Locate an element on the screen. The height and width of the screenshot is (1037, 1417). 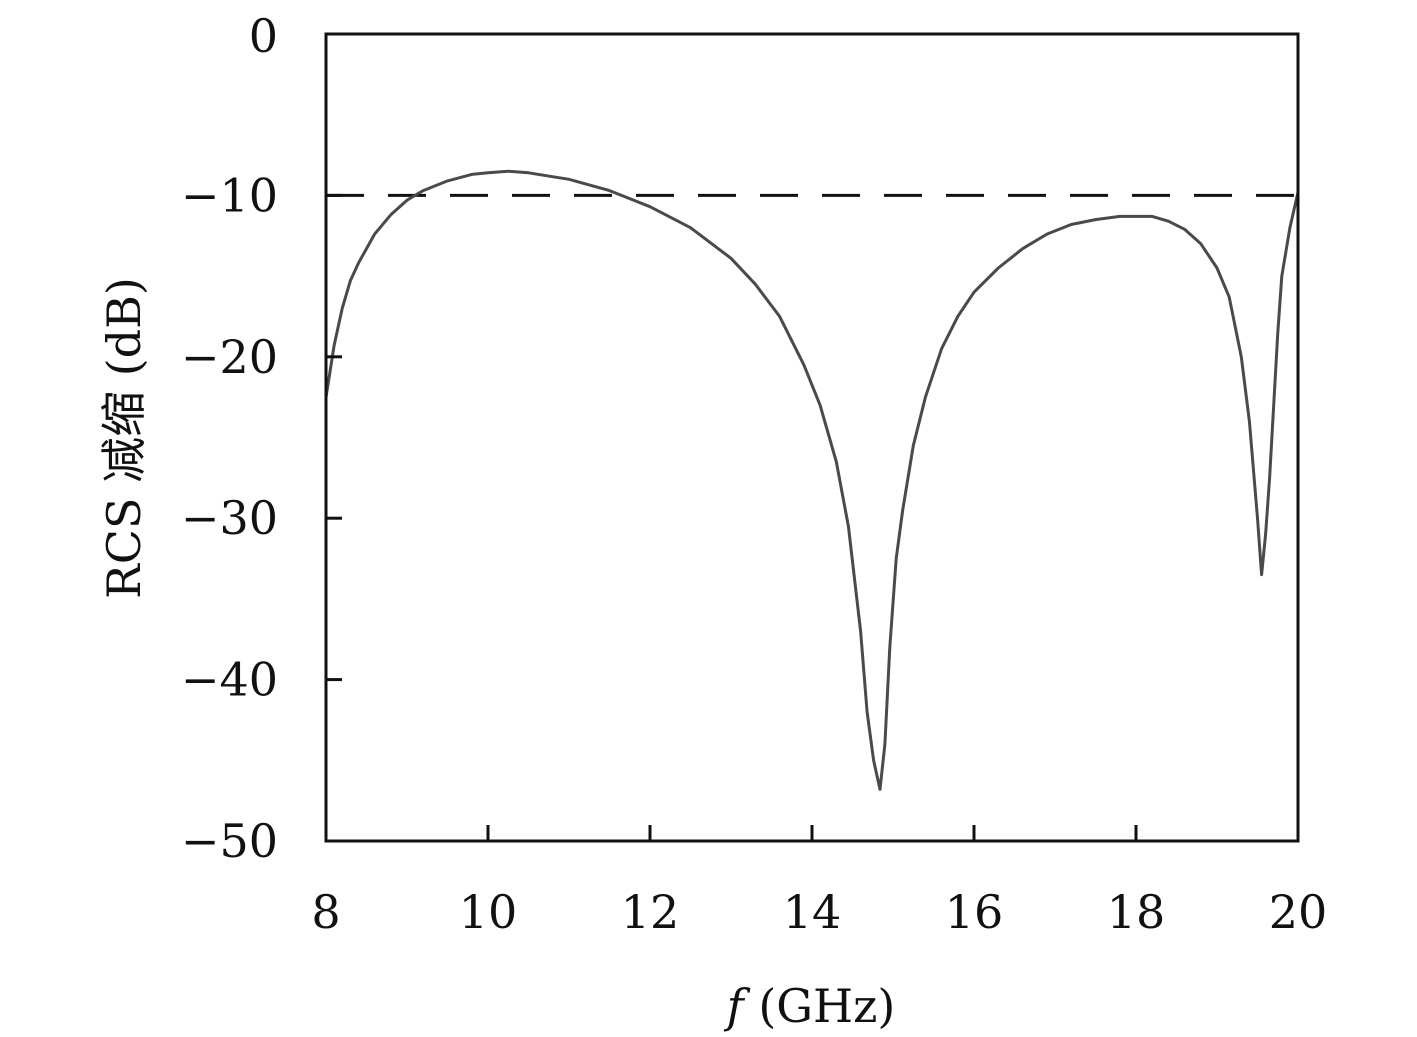
y-tick-label: −40 is located at coordinates (229, 680).